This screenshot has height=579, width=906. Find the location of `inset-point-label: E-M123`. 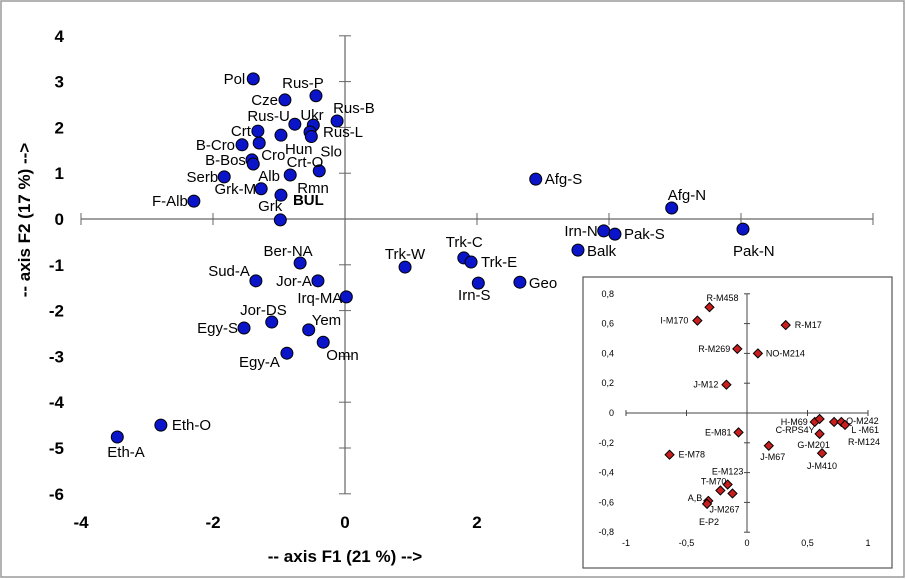

inset-point-label: E-M123 is located at coordinates (728, 472).